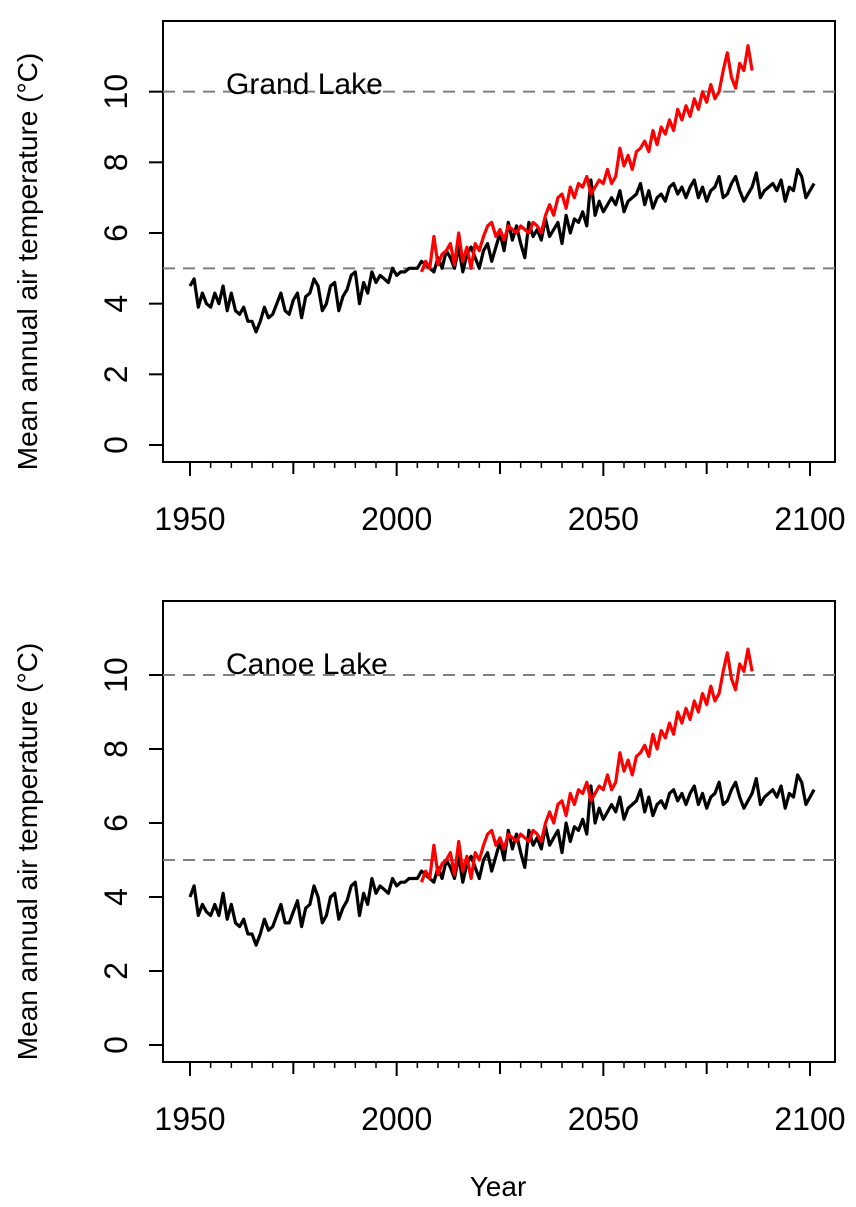 Image resolution: width=856 pixels, height=1207 pixels. I want to click on panel-title: Canoe Lake, so click(307, 664).